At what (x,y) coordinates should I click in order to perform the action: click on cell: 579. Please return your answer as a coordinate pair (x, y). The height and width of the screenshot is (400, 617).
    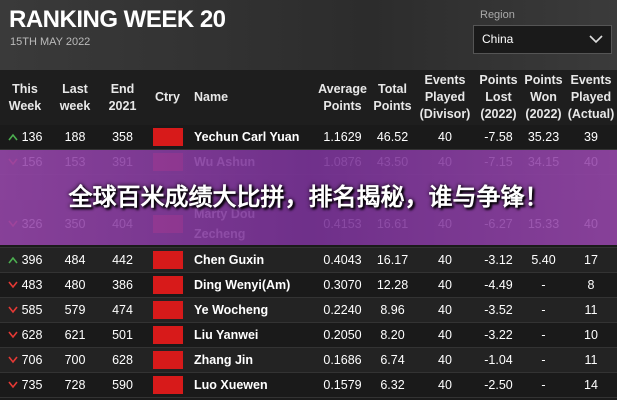
    Looking at the image, I should click on (75, 310).